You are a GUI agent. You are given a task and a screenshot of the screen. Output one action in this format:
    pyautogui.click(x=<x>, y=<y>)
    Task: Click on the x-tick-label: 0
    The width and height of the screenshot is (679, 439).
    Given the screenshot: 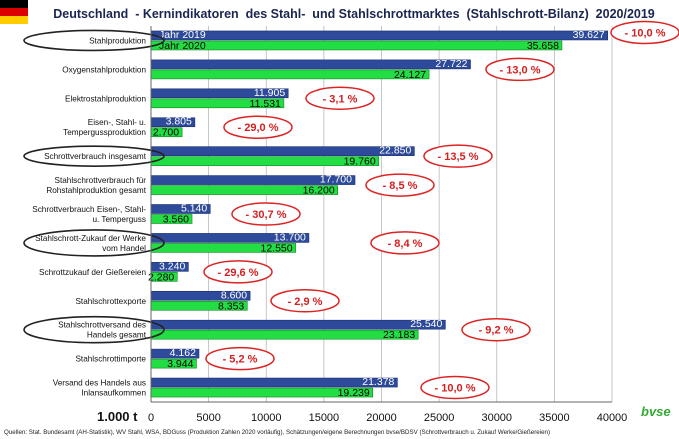 What is the action you would take?
    pyautogui.click(x=151, y=418)
    